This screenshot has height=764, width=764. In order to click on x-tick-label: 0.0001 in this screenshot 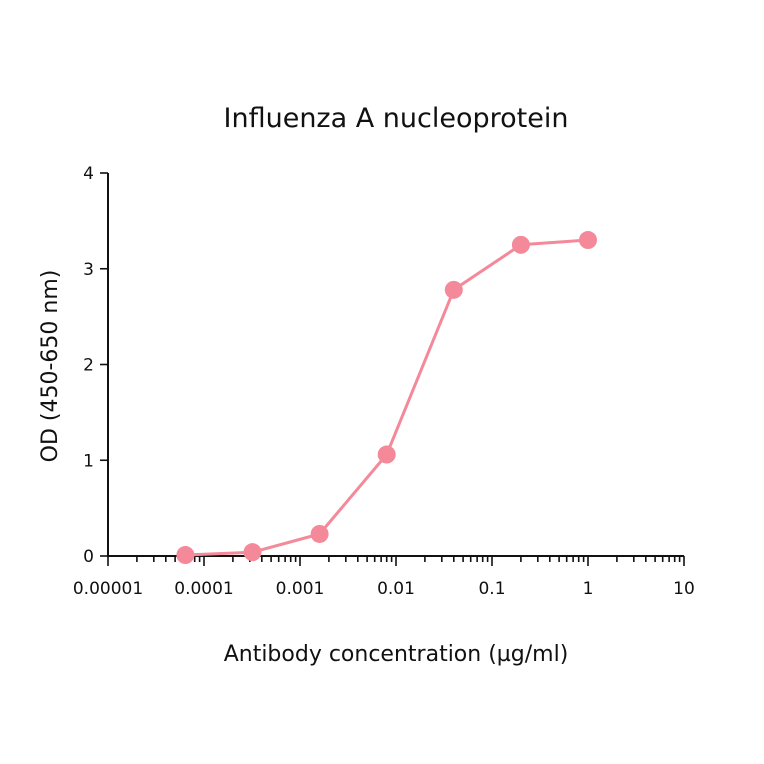, I will do `click(203, 589)`.